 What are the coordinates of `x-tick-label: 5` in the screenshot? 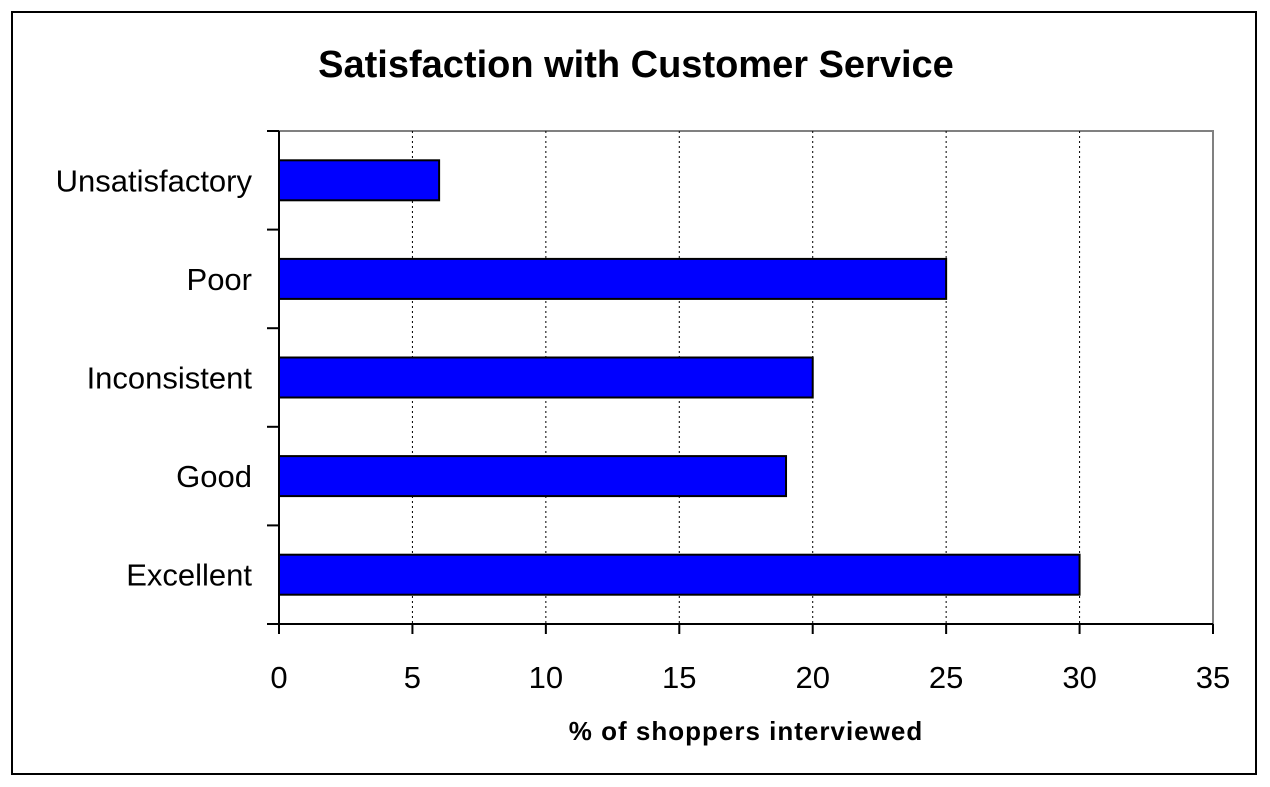 It's located at (412, 677).